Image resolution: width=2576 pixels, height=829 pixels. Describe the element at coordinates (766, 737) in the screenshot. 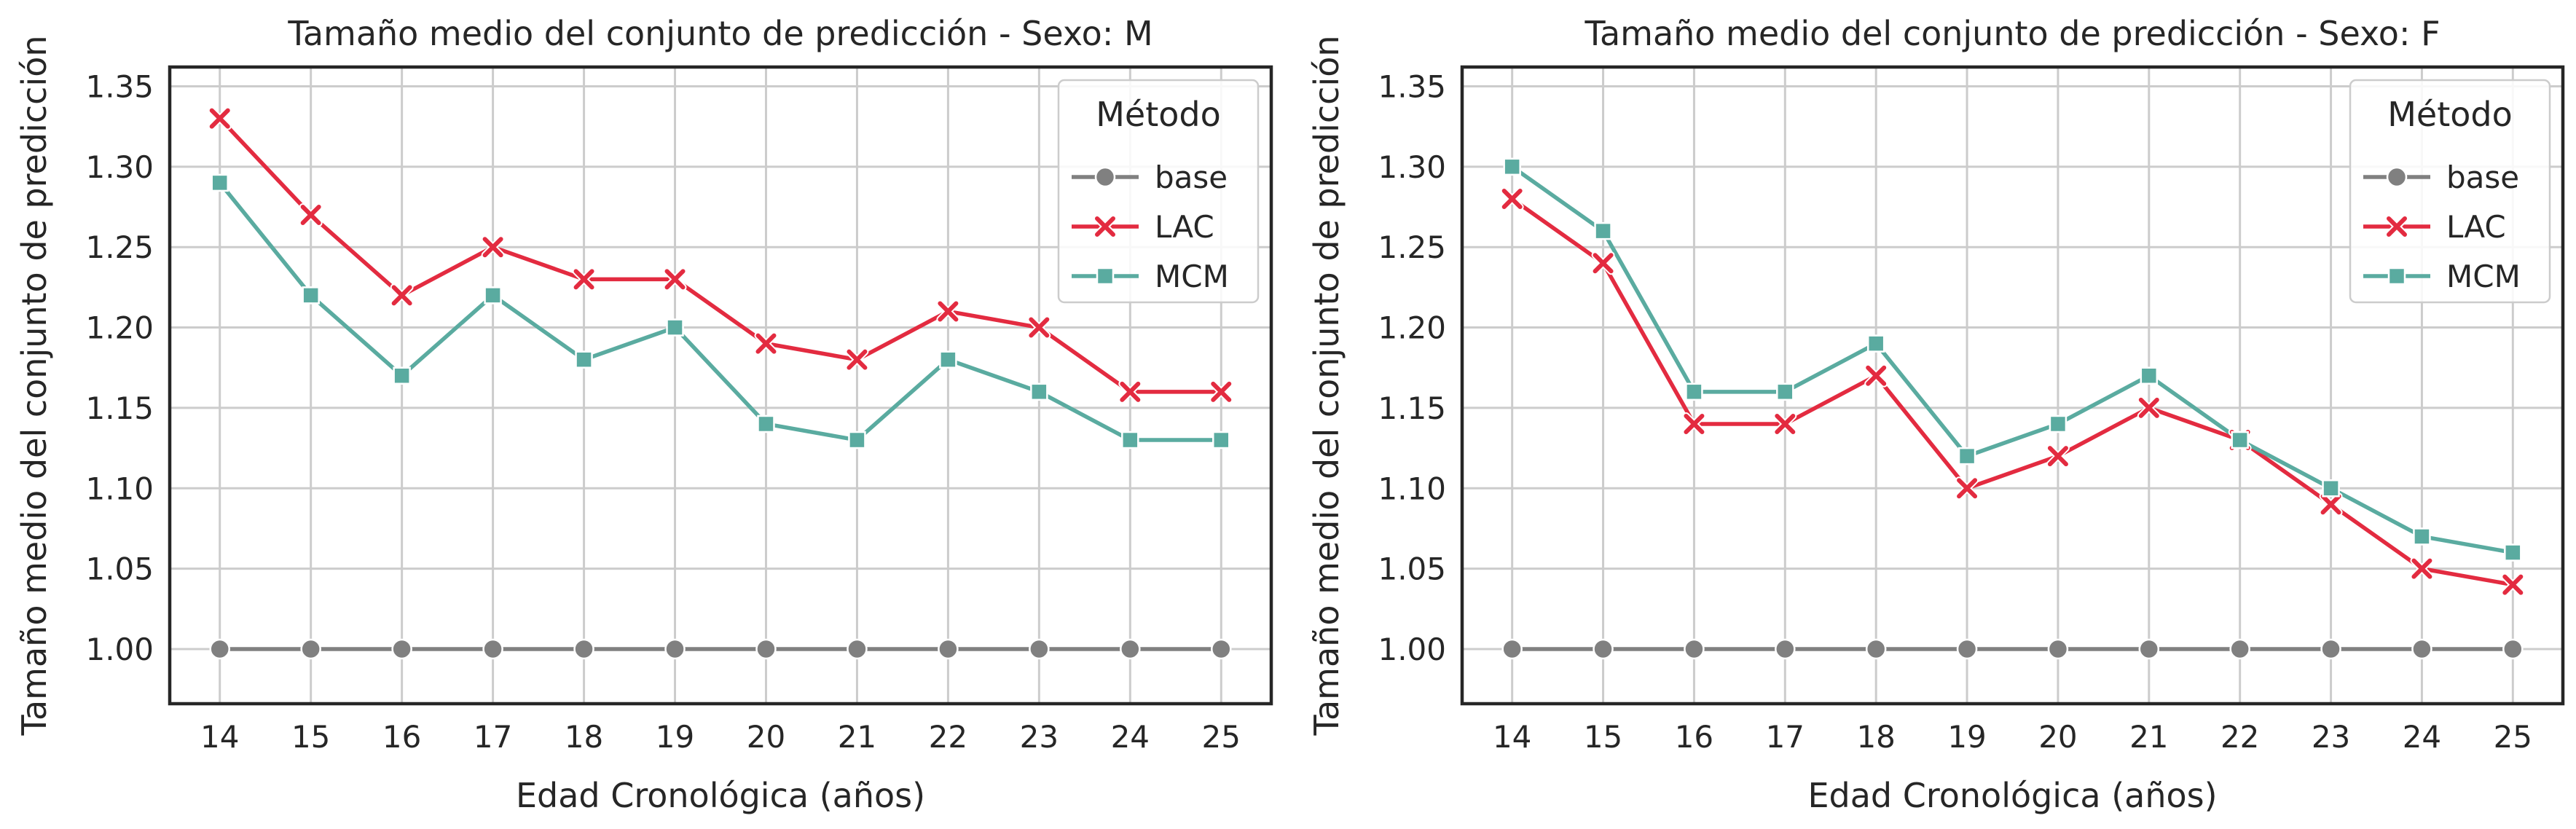

I see `x-tick-label: 20` at that location.